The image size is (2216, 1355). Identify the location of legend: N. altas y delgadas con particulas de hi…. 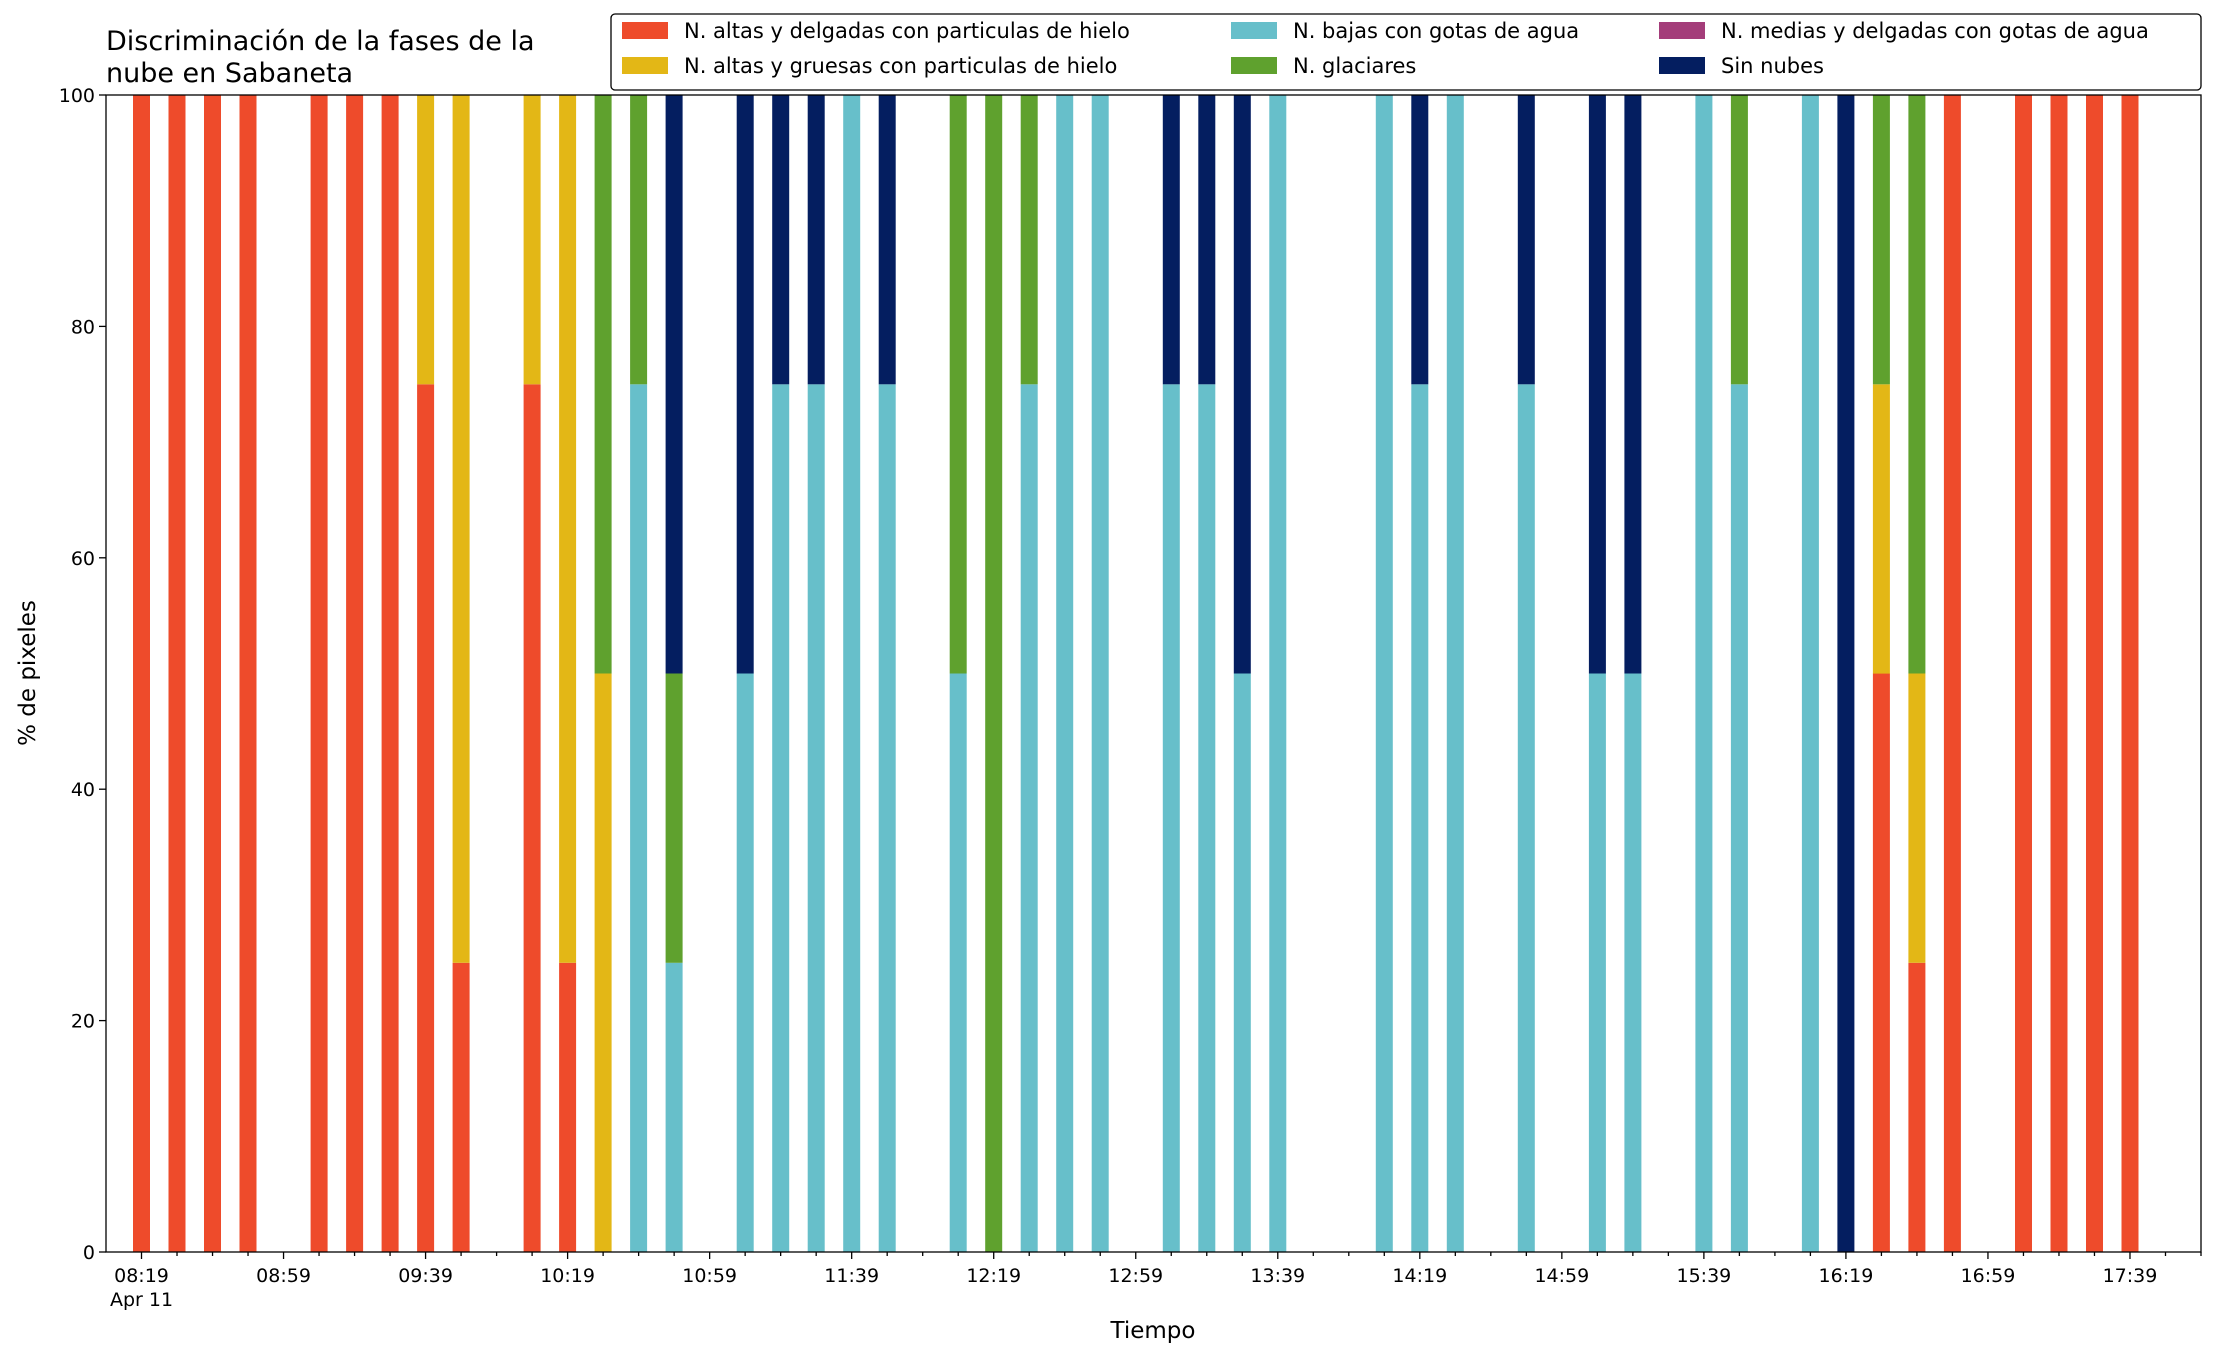
(1406, 52).